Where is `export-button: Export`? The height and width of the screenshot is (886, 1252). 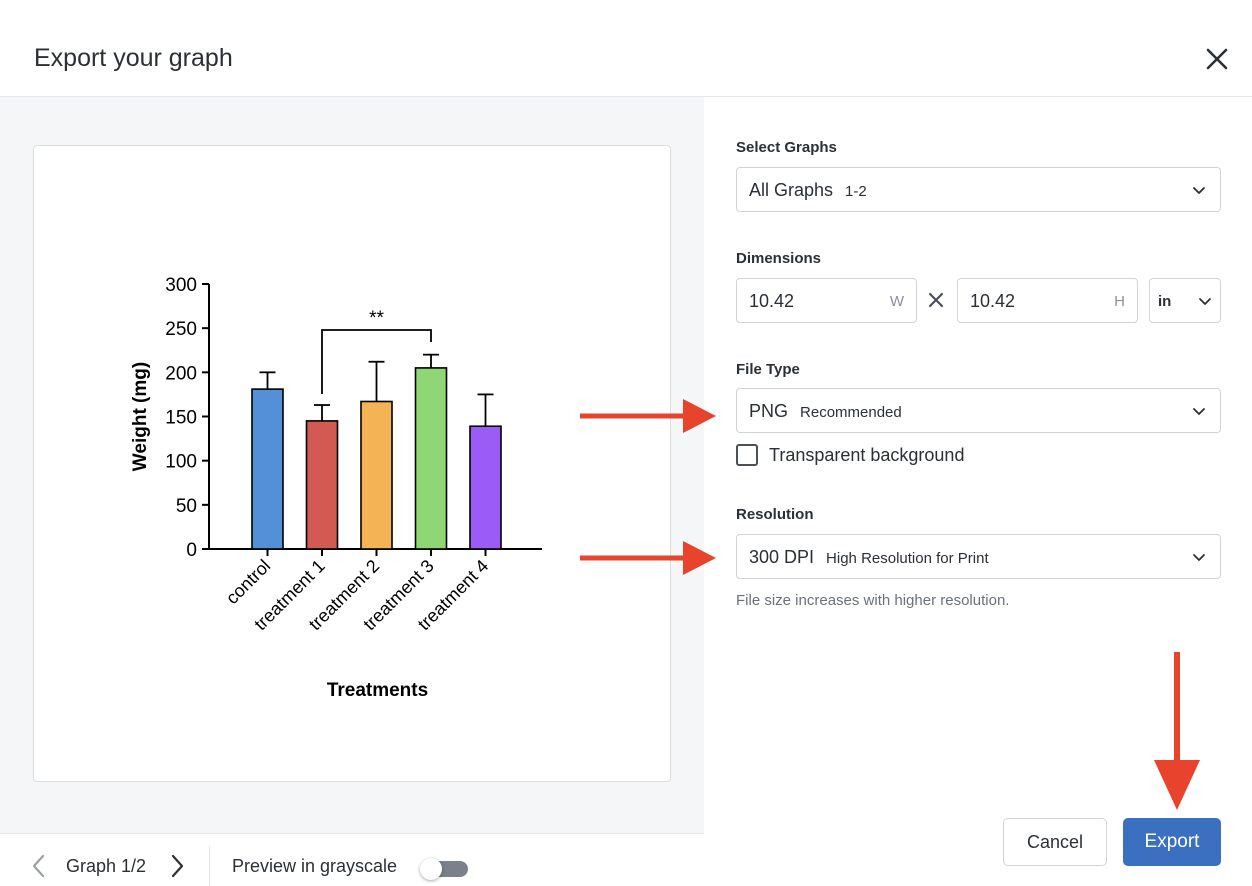
export-button: Export is located at coordinates (1172, 842).